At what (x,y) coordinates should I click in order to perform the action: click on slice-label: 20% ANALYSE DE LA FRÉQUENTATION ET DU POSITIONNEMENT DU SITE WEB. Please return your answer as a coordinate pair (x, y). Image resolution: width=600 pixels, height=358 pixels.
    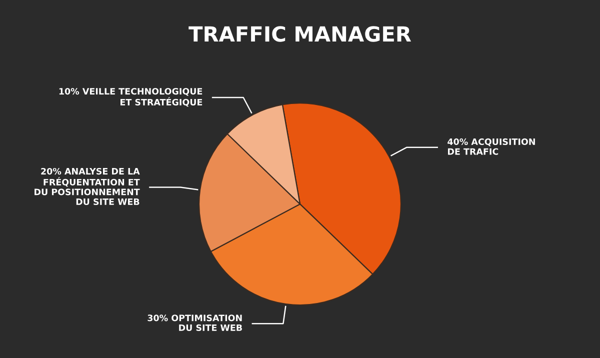
    Looking at the image, I should click on (87, 187).